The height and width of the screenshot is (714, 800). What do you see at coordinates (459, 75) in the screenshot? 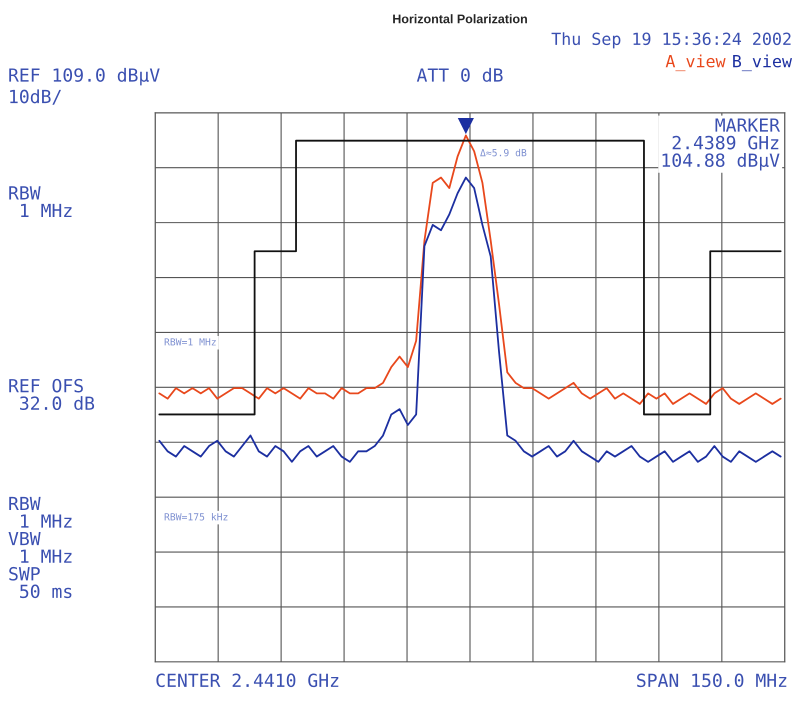
I see `text: ATT 0 dB` at bounding box center [459, 75].